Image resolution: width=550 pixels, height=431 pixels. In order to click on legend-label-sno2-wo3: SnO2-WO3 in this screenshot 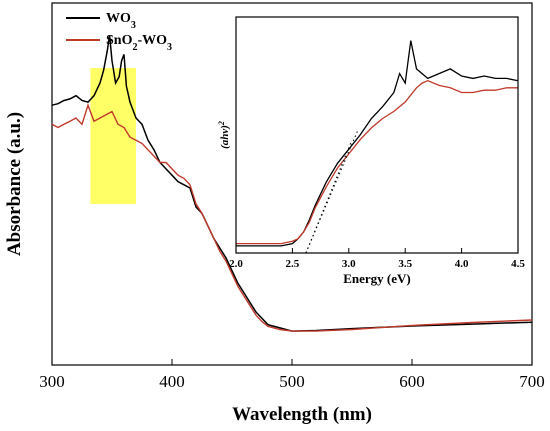, I will do `click(139, 43)`.